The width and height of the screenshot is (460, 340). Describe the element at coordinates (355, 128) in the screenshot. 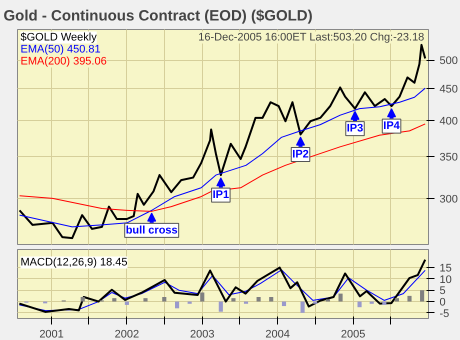

I see `annotation: IP3` at that location.